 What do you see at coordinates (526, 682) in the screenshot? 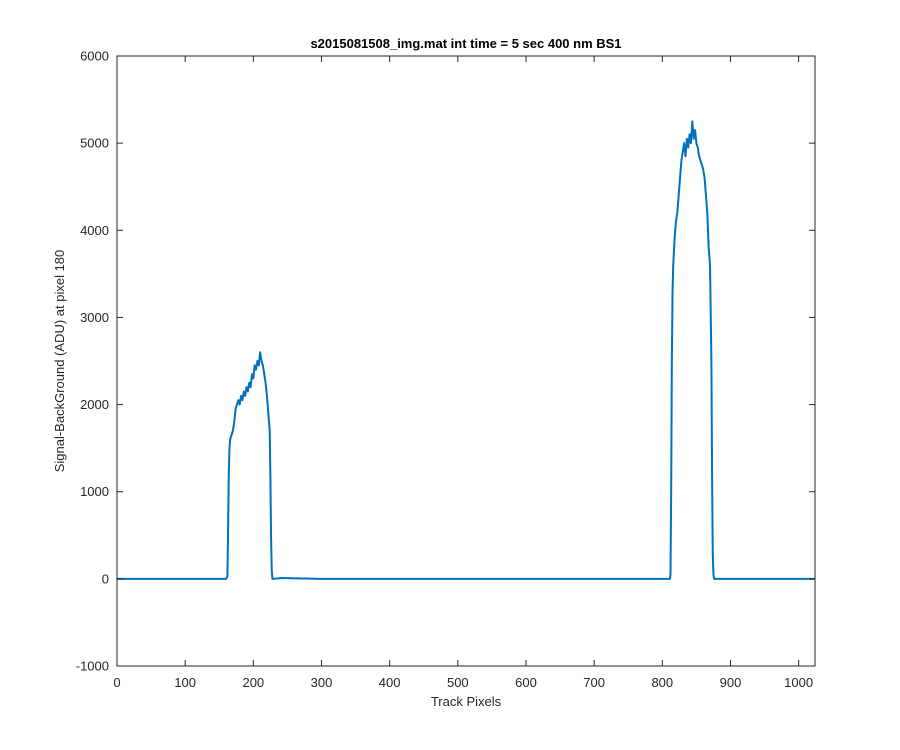
I see `x-tick-label: 600` at bounding box center [526, 682].